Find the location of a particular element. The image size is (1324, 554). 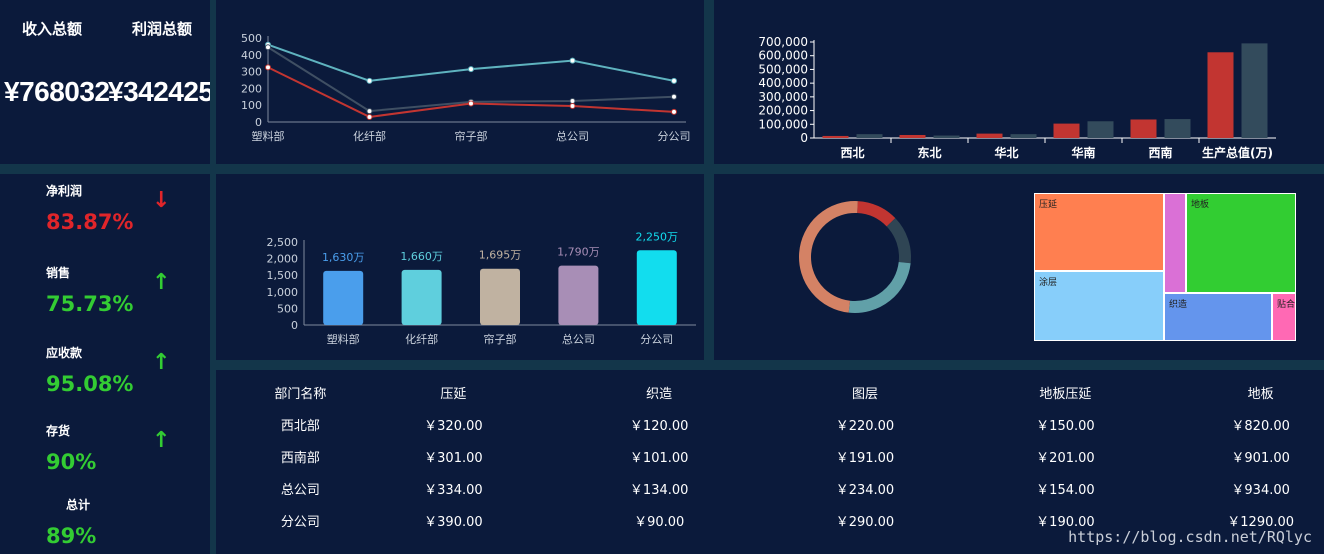

kpi-panel: 收入总额 利润总额 ¥768032 ¥342425 is located at coordinates (105, 82).